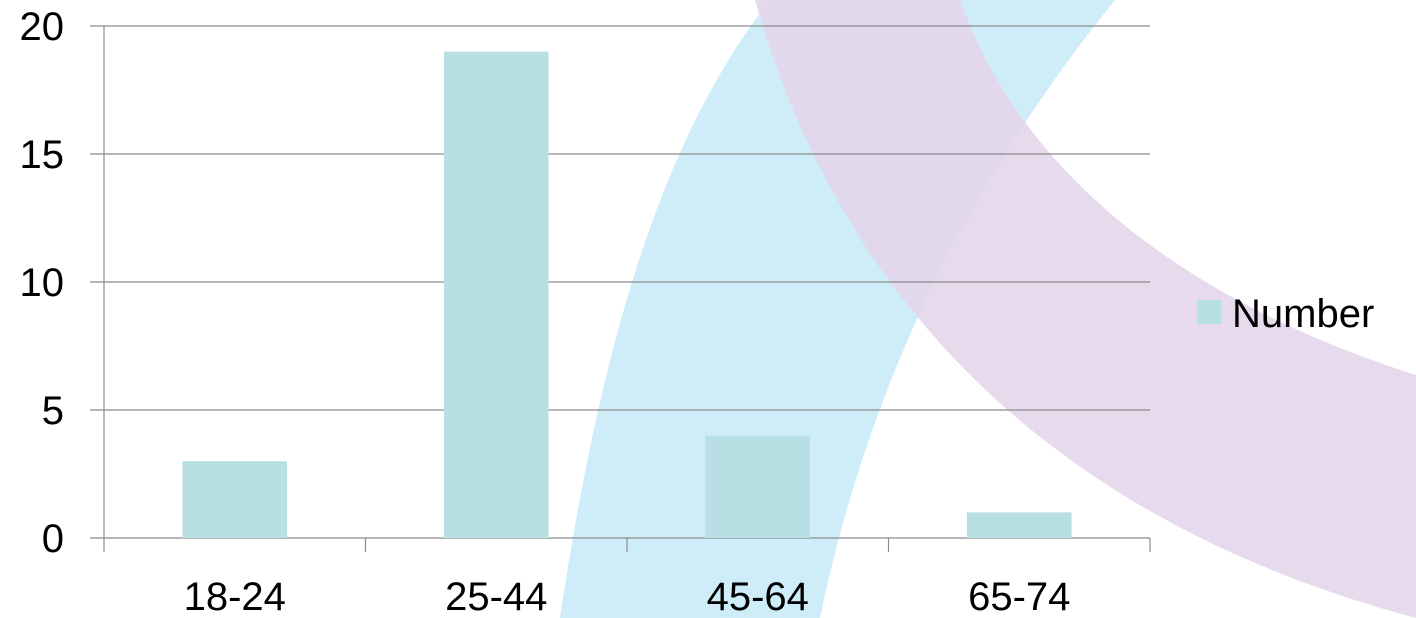 This screenshot has height=618, width=1416. I want to click on y-tick-label: 10, so click(42, 283).